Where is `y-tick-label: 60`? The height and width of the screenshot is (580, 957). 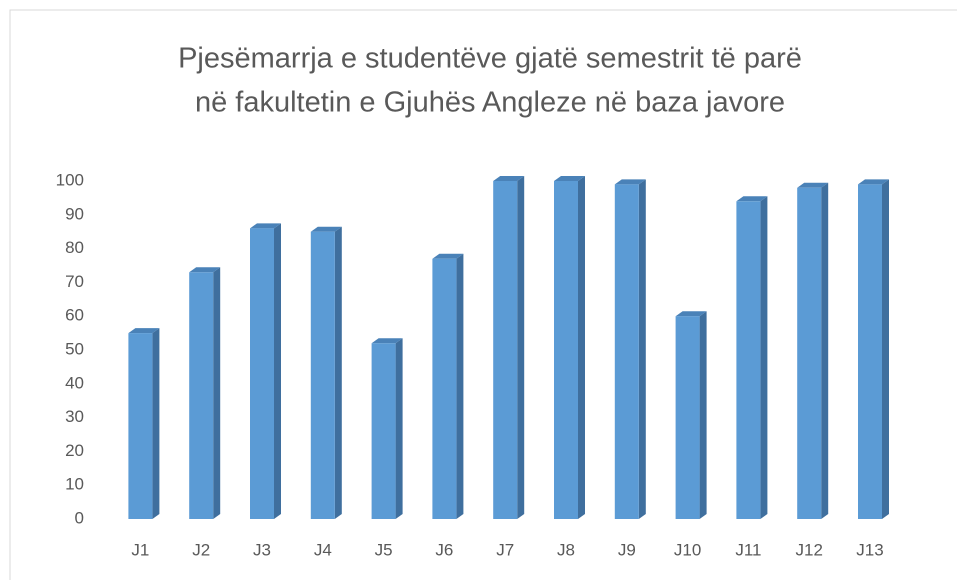 y-tick-label: 60 is located at coordinates (74, 315).